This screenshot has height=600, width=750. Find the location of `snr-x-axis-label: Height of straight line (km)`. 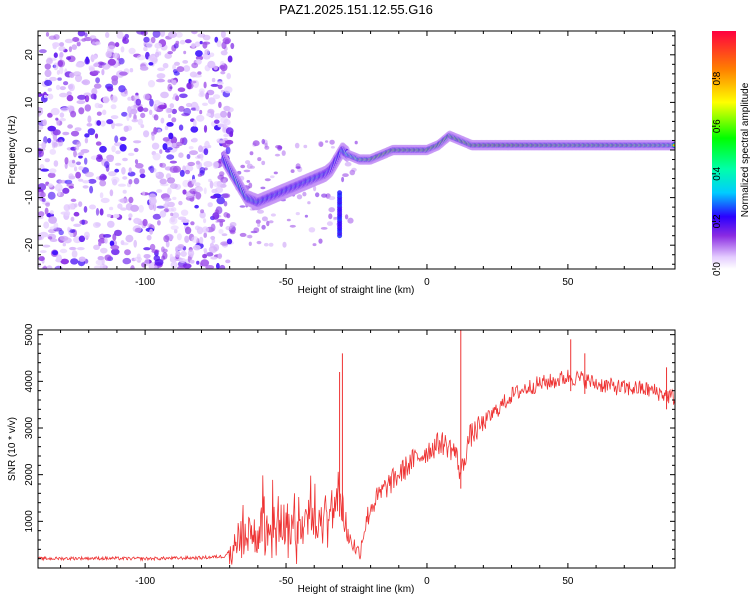

snr-x-axis-label: Height of straight line (km) is located at coordinates (356, 589).